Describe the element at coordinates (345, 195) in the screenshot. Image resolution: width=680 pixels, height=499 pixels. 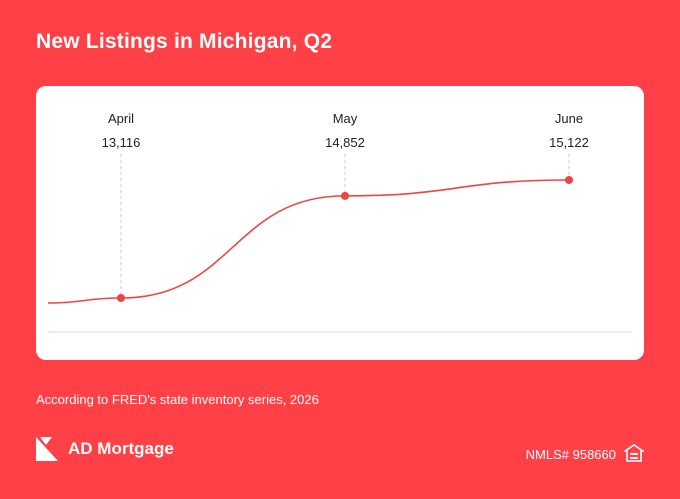
I see `data-point-may` at that location.